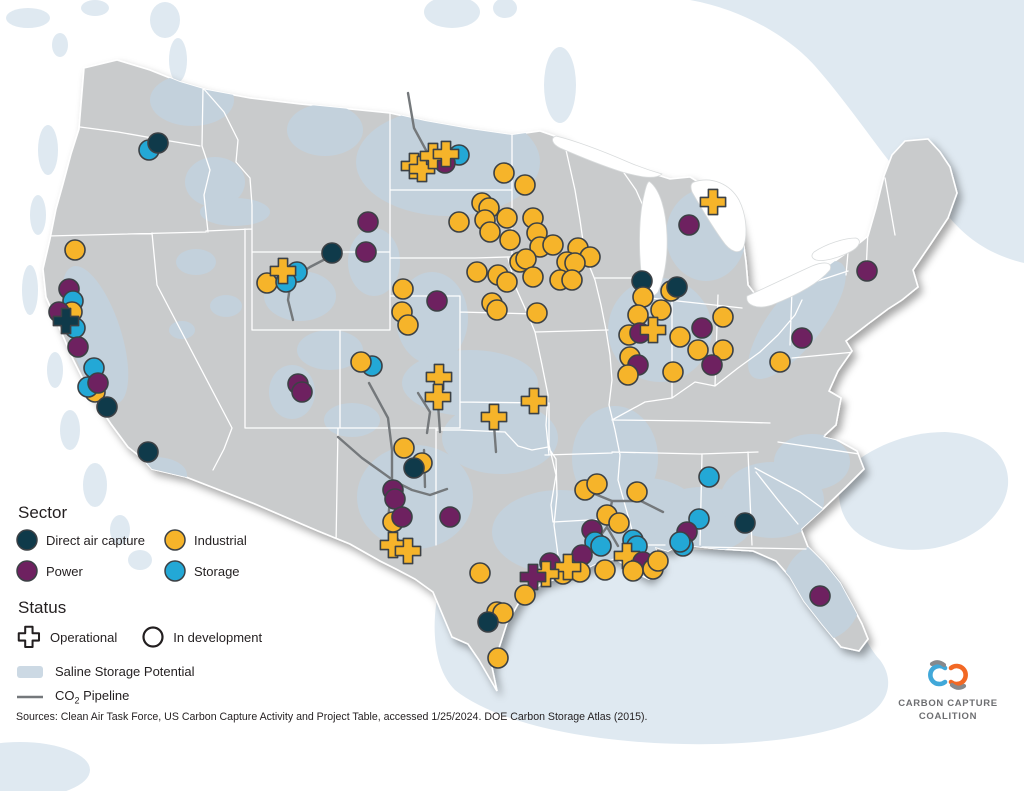  What do you see at coordinates (175, 540) in the screenshot?
I see `industrial-dot-icon` at bounding box center [175, 540].